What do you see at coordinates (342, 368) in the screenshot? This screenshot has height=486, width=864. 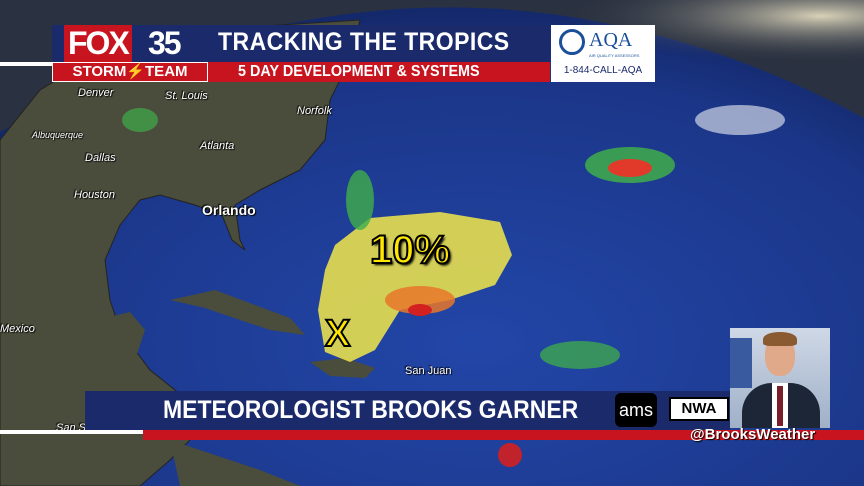 I see `hispaniola-land` at bounding box center [342, 368].